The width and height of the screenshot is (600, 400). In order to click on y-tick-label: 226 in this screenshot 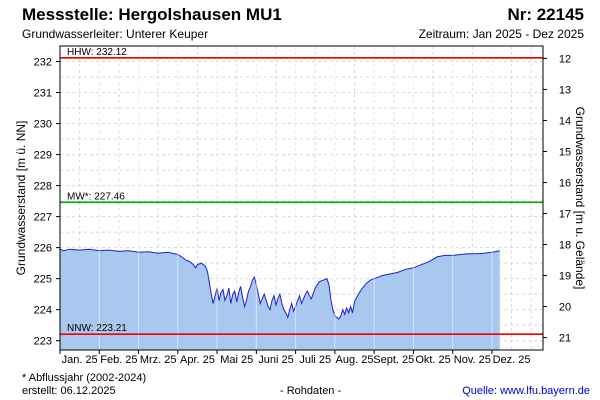, I will do `click(43, 249)`.